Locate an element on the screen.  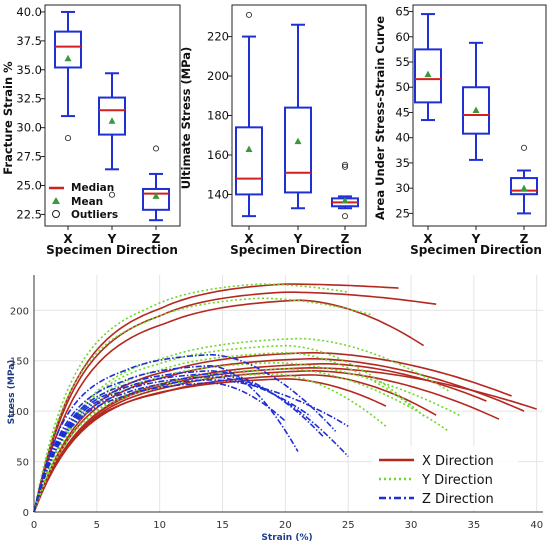
ytick-label: 37.5 is located at coordinates (29, 41).